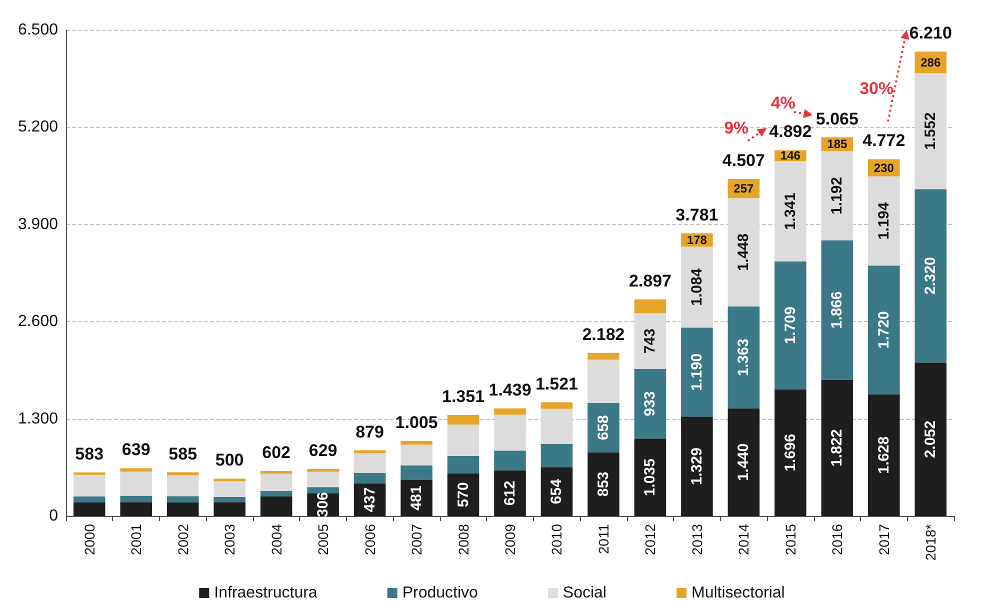  Describe the element at coordinates (697, 214) in the screenshot. I see `total-label: 3.781` at that location.